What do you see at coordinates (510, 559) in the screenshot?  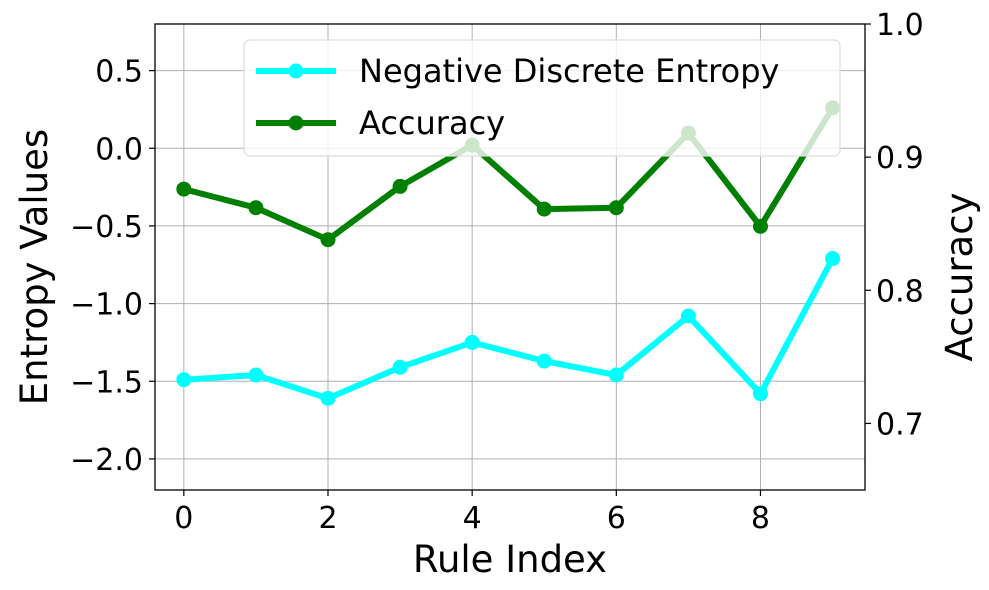 I see `x-axis-label: Rule Index` at bounding box center [510, 559].